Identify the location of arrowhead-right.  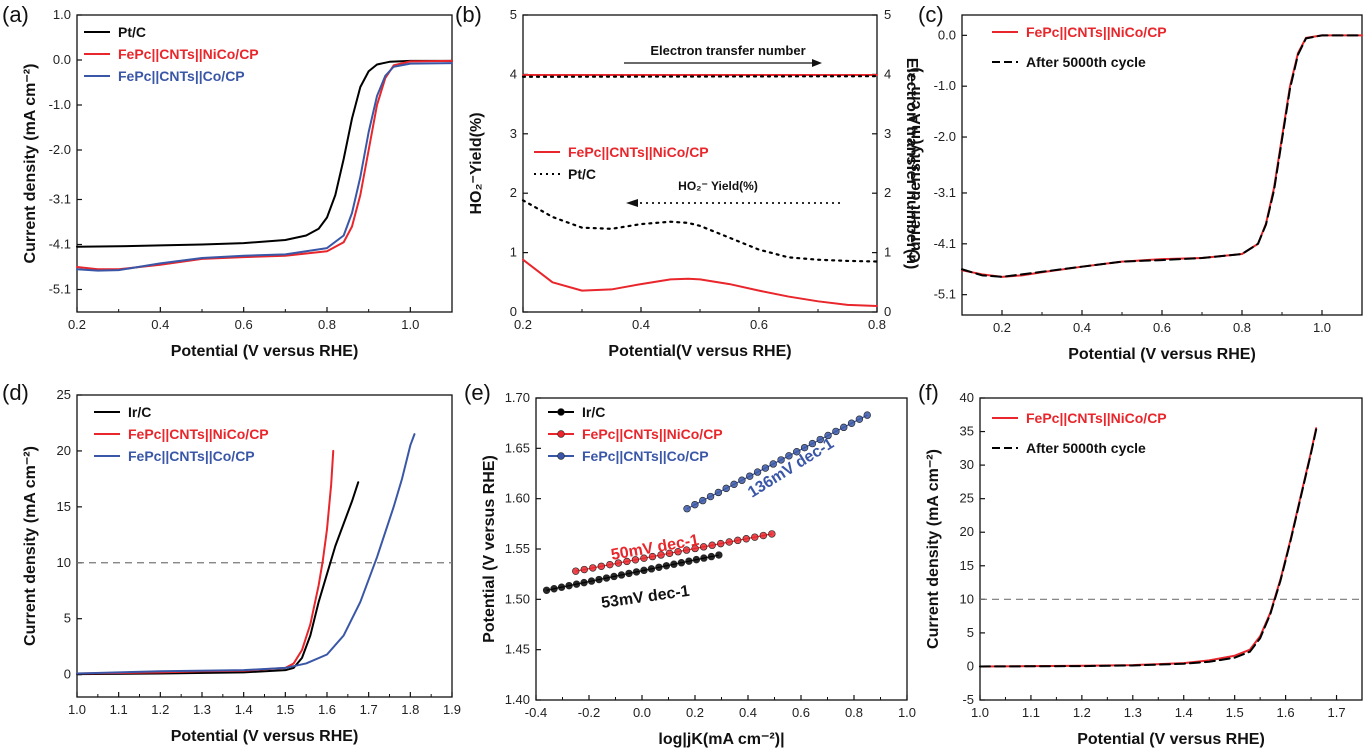
(817, 63).